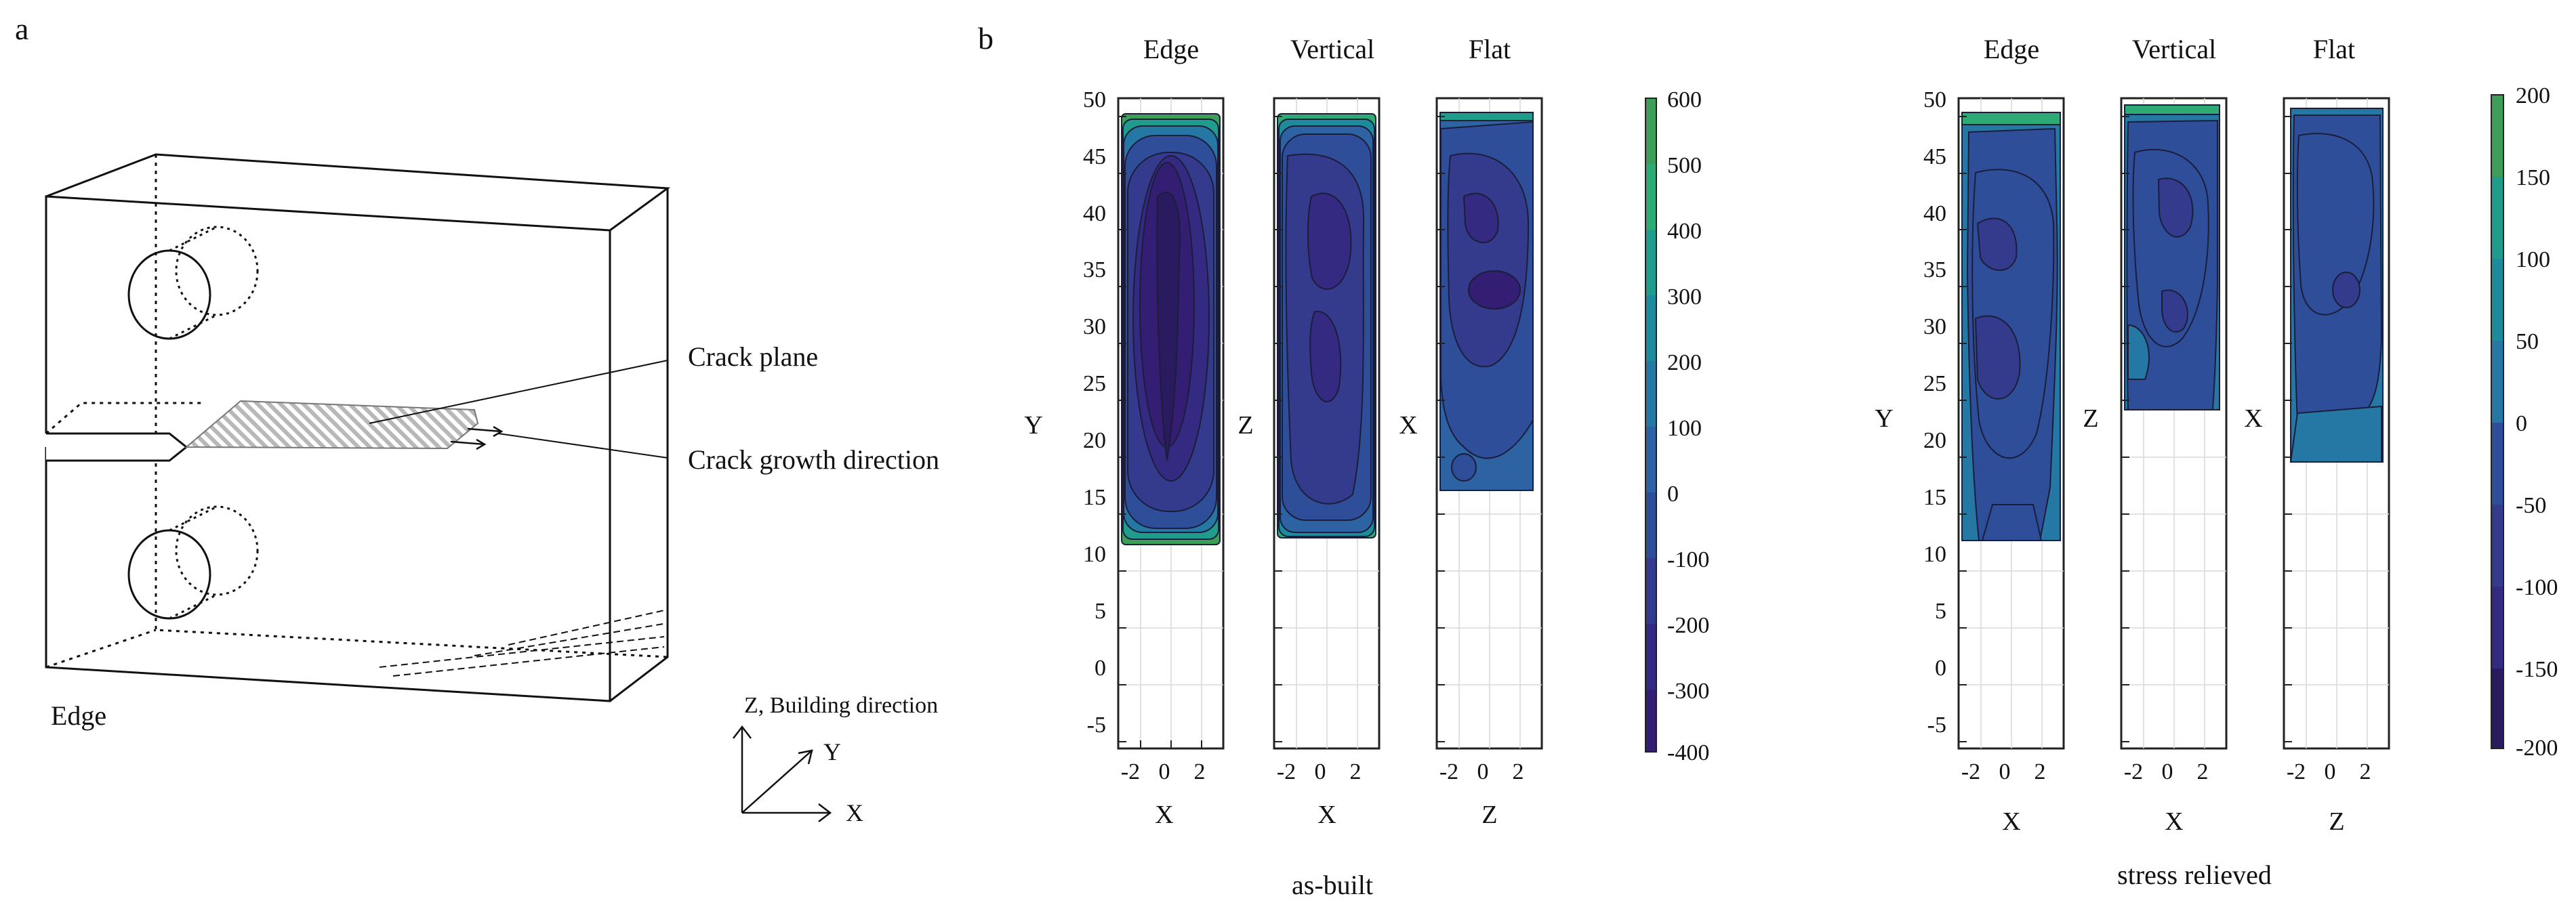 The width and height of the screenshot is (2576, 909). What do you see at coordinates (101, 649) in the screenshot?
I see `hidden-back-edge` at bounding box center [101, 649].